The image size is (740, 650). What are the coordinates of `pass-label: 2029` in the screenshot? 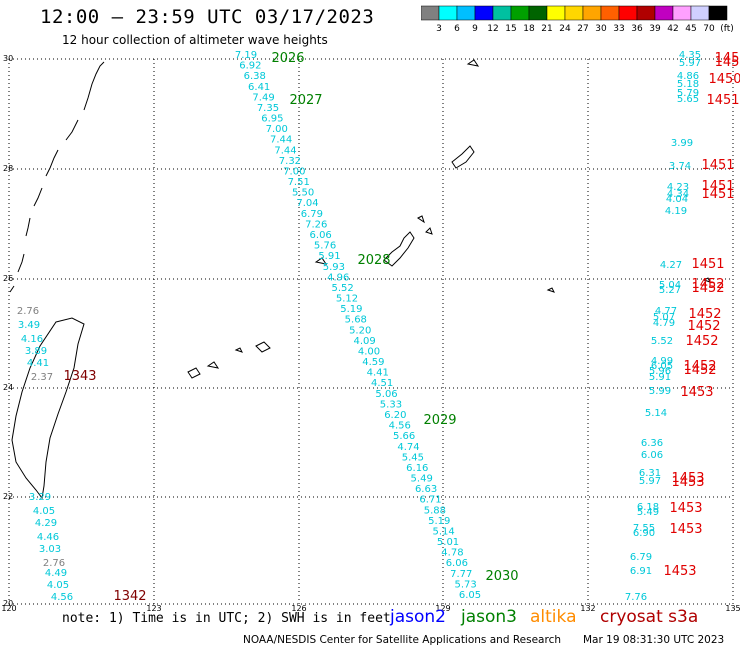 It's located at (439, 420).